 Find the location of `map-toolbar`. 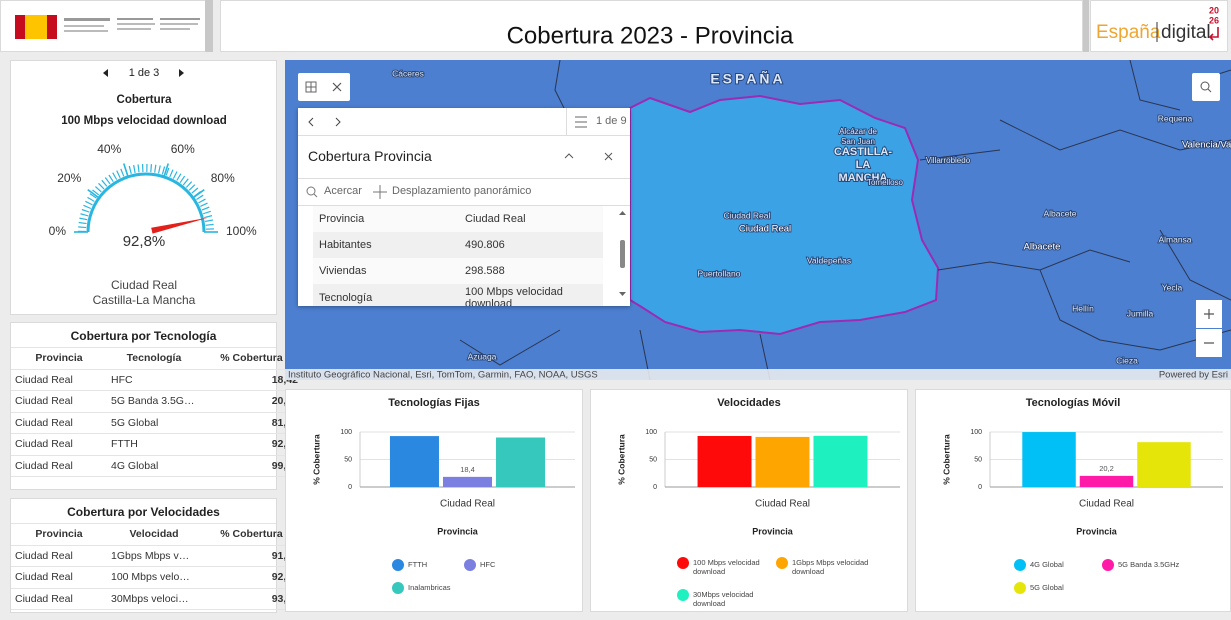

map-toolbar is located at coordinates (324, 87).